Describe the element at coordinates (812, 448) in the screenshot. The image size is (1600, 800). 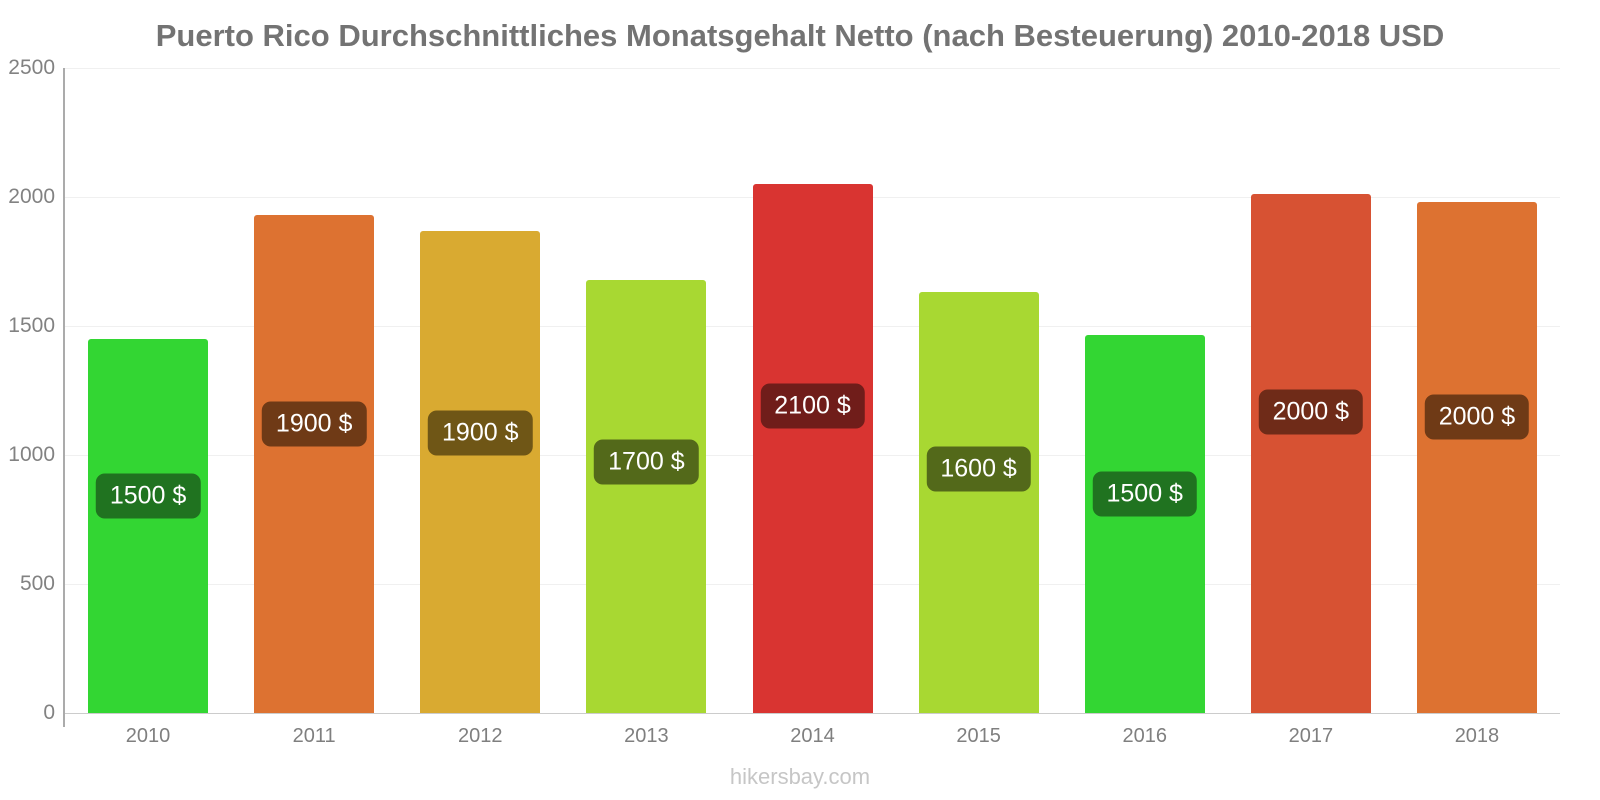
I see `bar-2014` at that location.